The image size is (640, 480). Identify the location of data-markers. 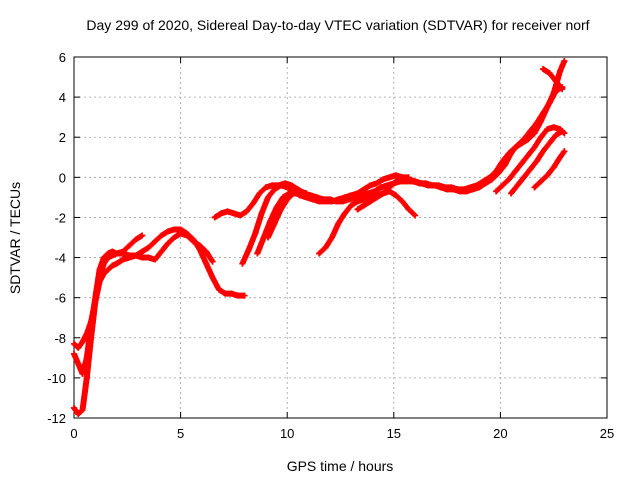
(549, 169).